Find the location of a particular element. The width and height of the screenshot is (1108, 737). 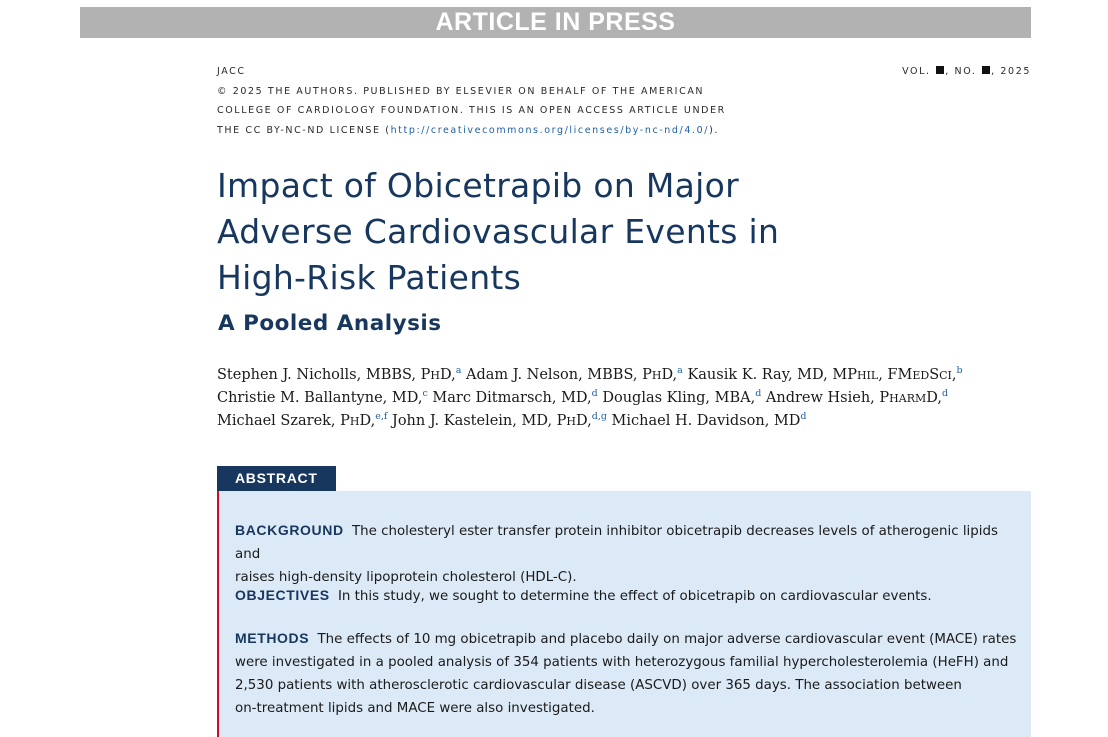

abstract-tab: ABSTRACT is located at coordinates (276, 478).